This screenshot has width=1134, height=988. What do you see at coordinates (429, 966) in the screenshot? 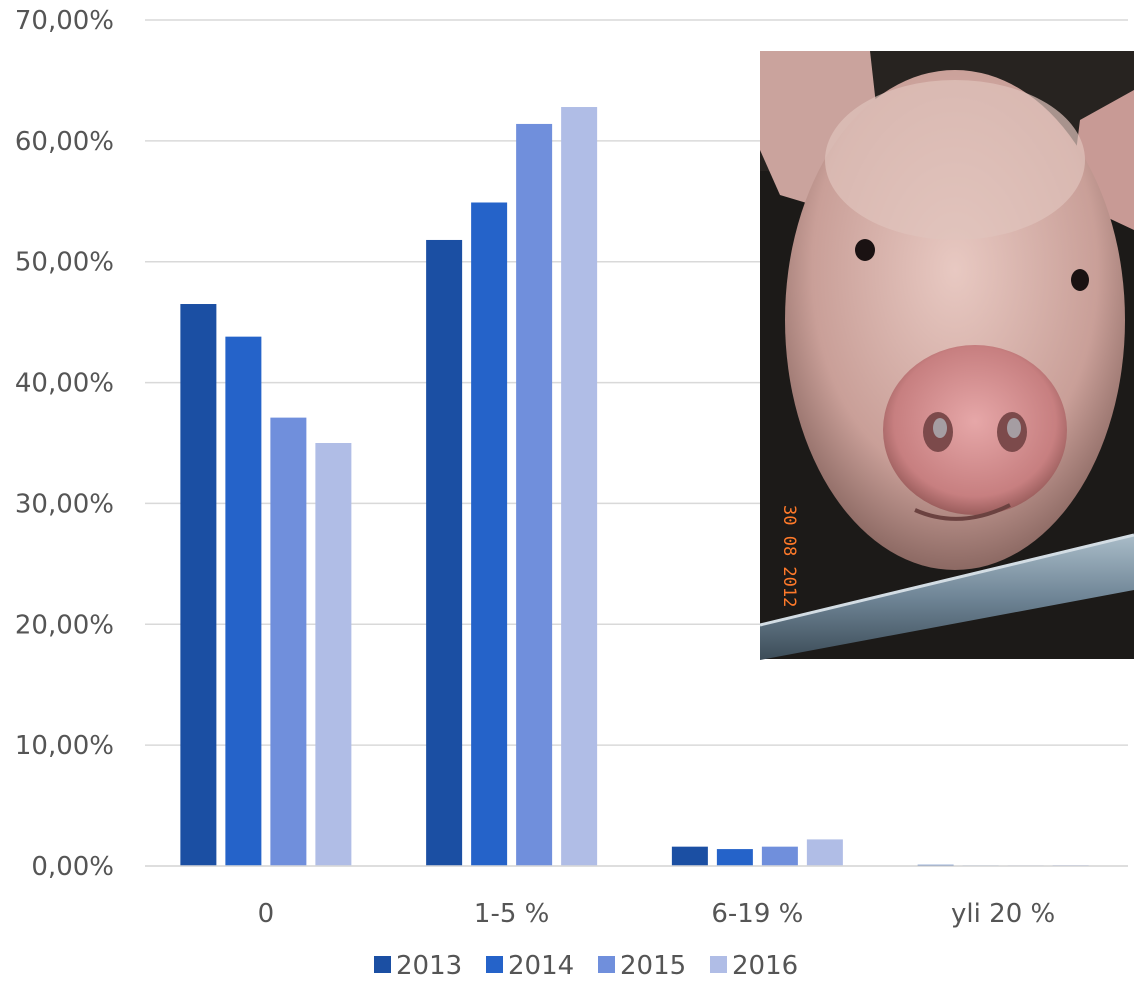
I see `legend-label-2013: 2013` at bounding box center [429, 966].